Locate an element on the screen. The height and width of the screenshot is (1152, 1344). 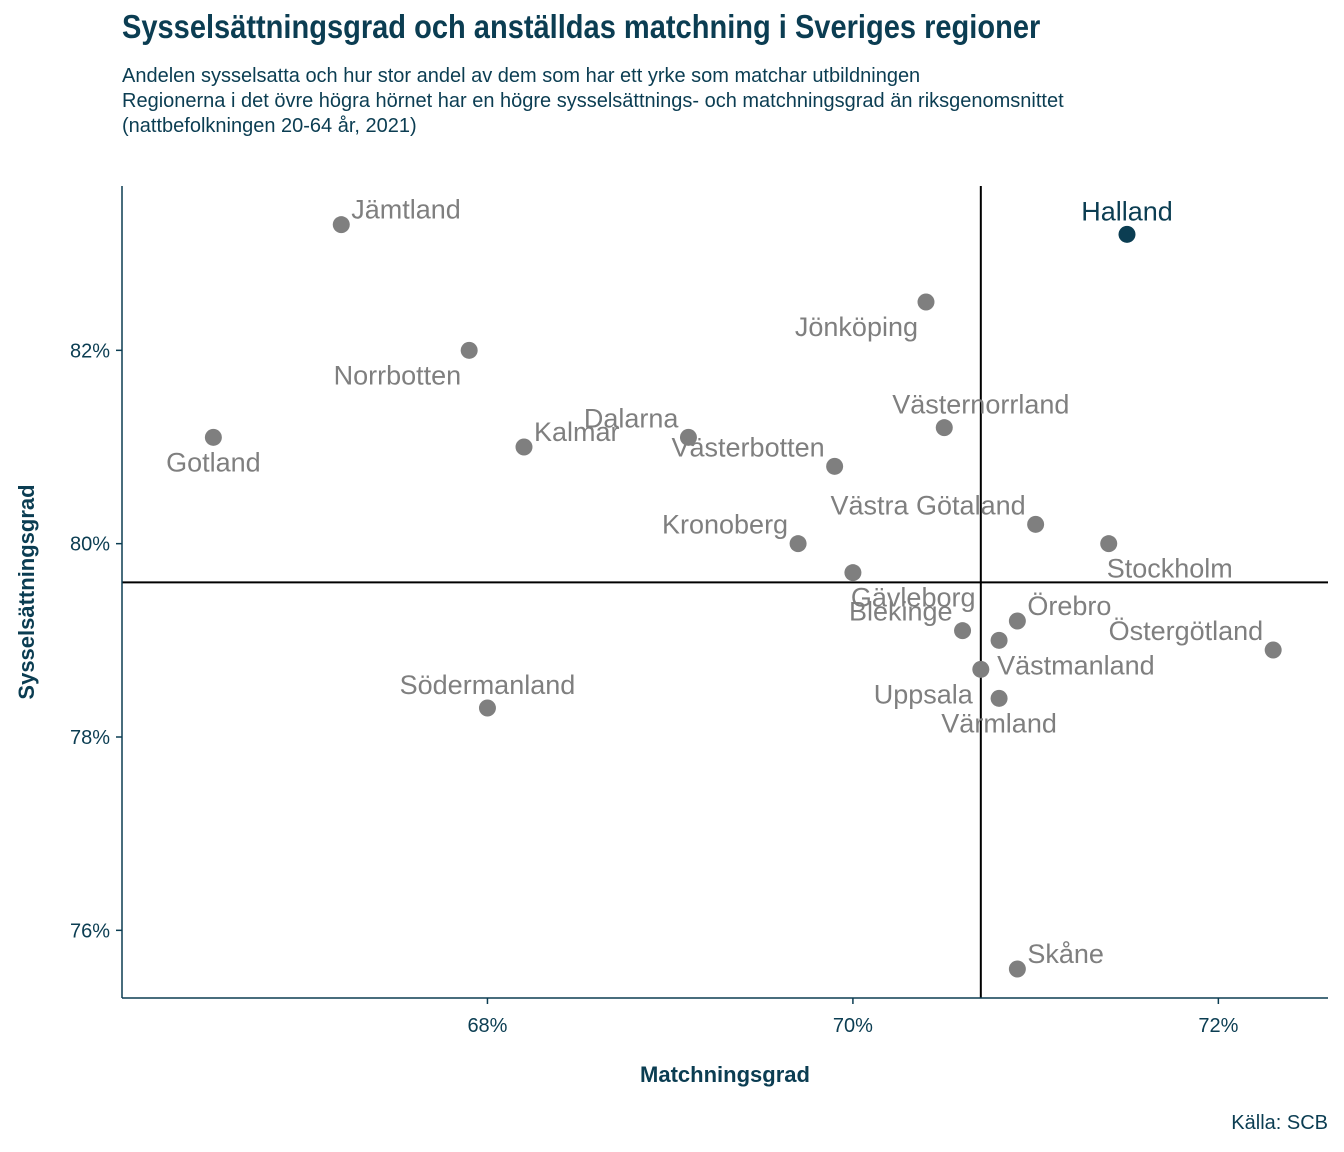
x-tick-label: 68% is located at coordinates (487, 1026).